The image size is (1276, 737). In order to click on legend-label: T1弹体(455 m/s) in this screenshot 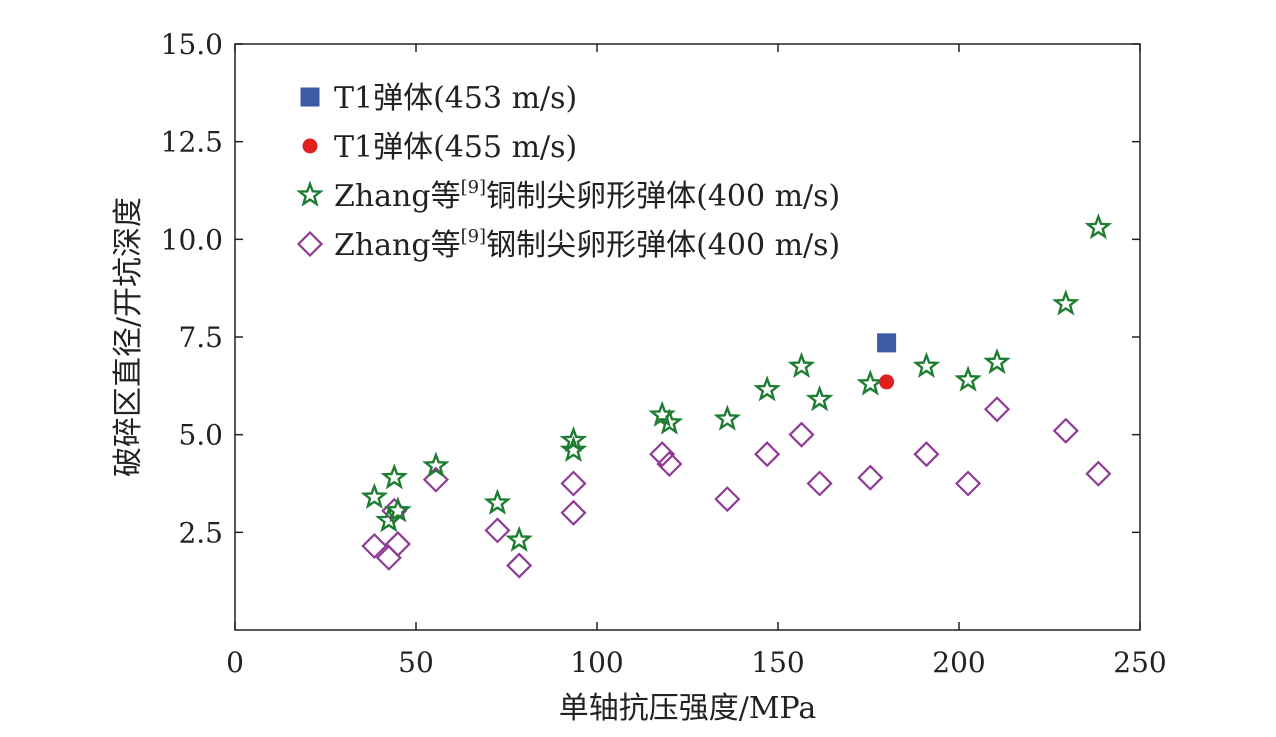, I will do `click(455, 147)`.